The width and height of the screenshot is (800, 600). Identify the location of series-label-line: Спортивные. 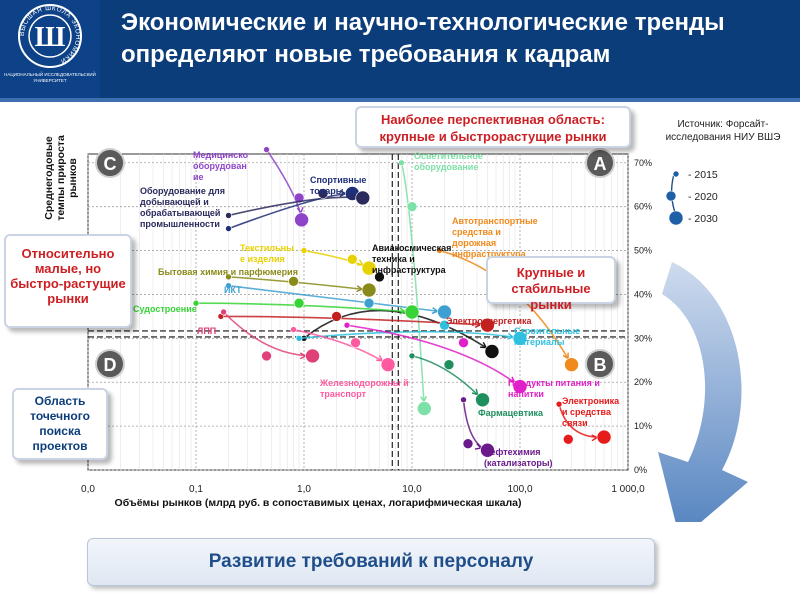
(338, 180).